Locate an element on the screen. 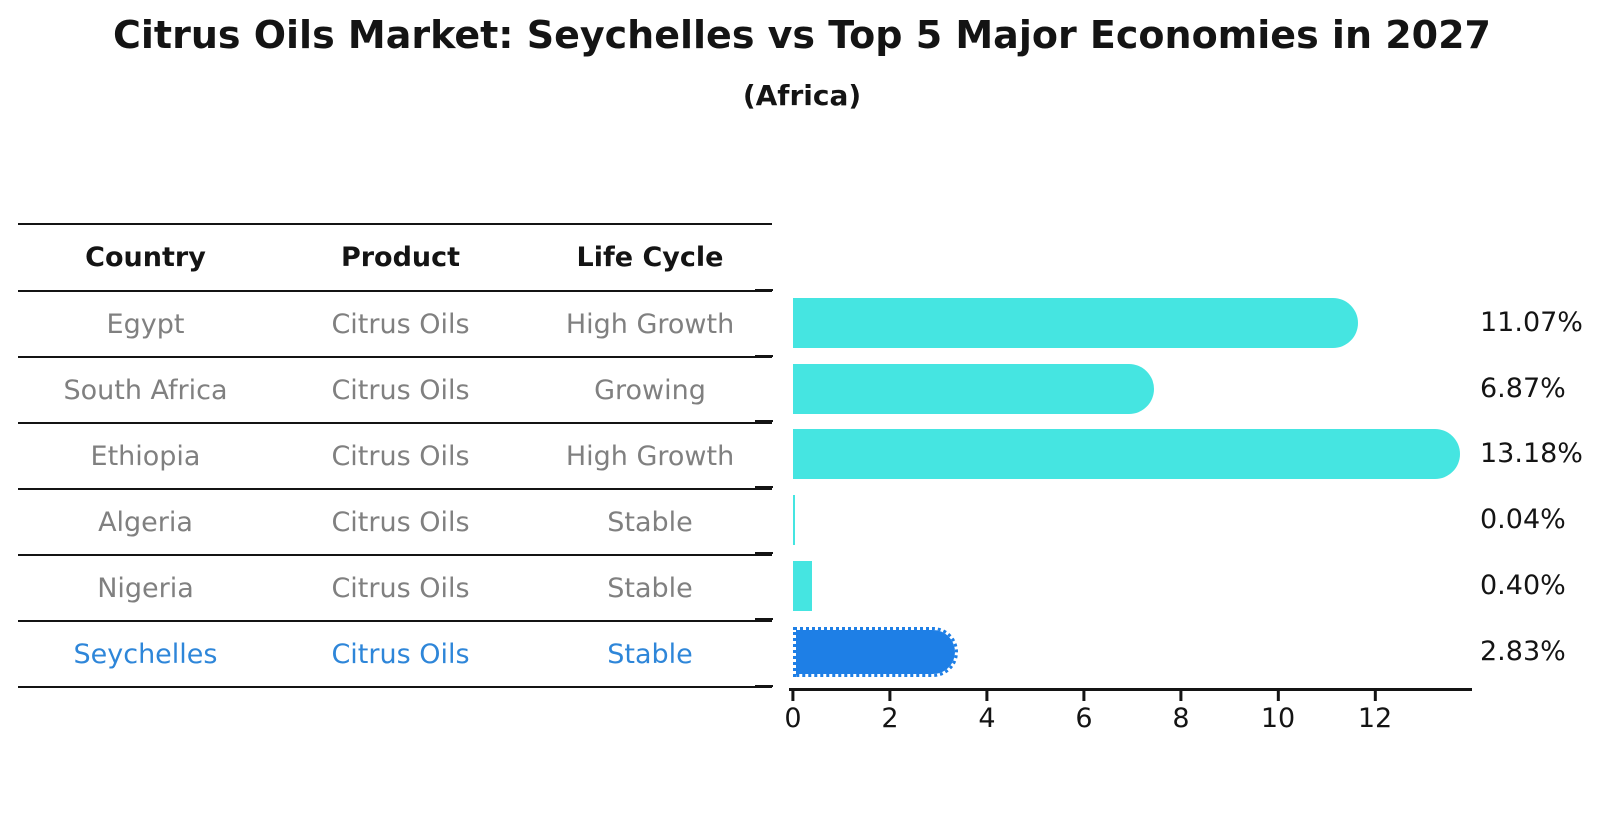 Image resolution: width=1604 pixels, height=823 pixels. bar-egypt is located at coordinates (1075, 323).